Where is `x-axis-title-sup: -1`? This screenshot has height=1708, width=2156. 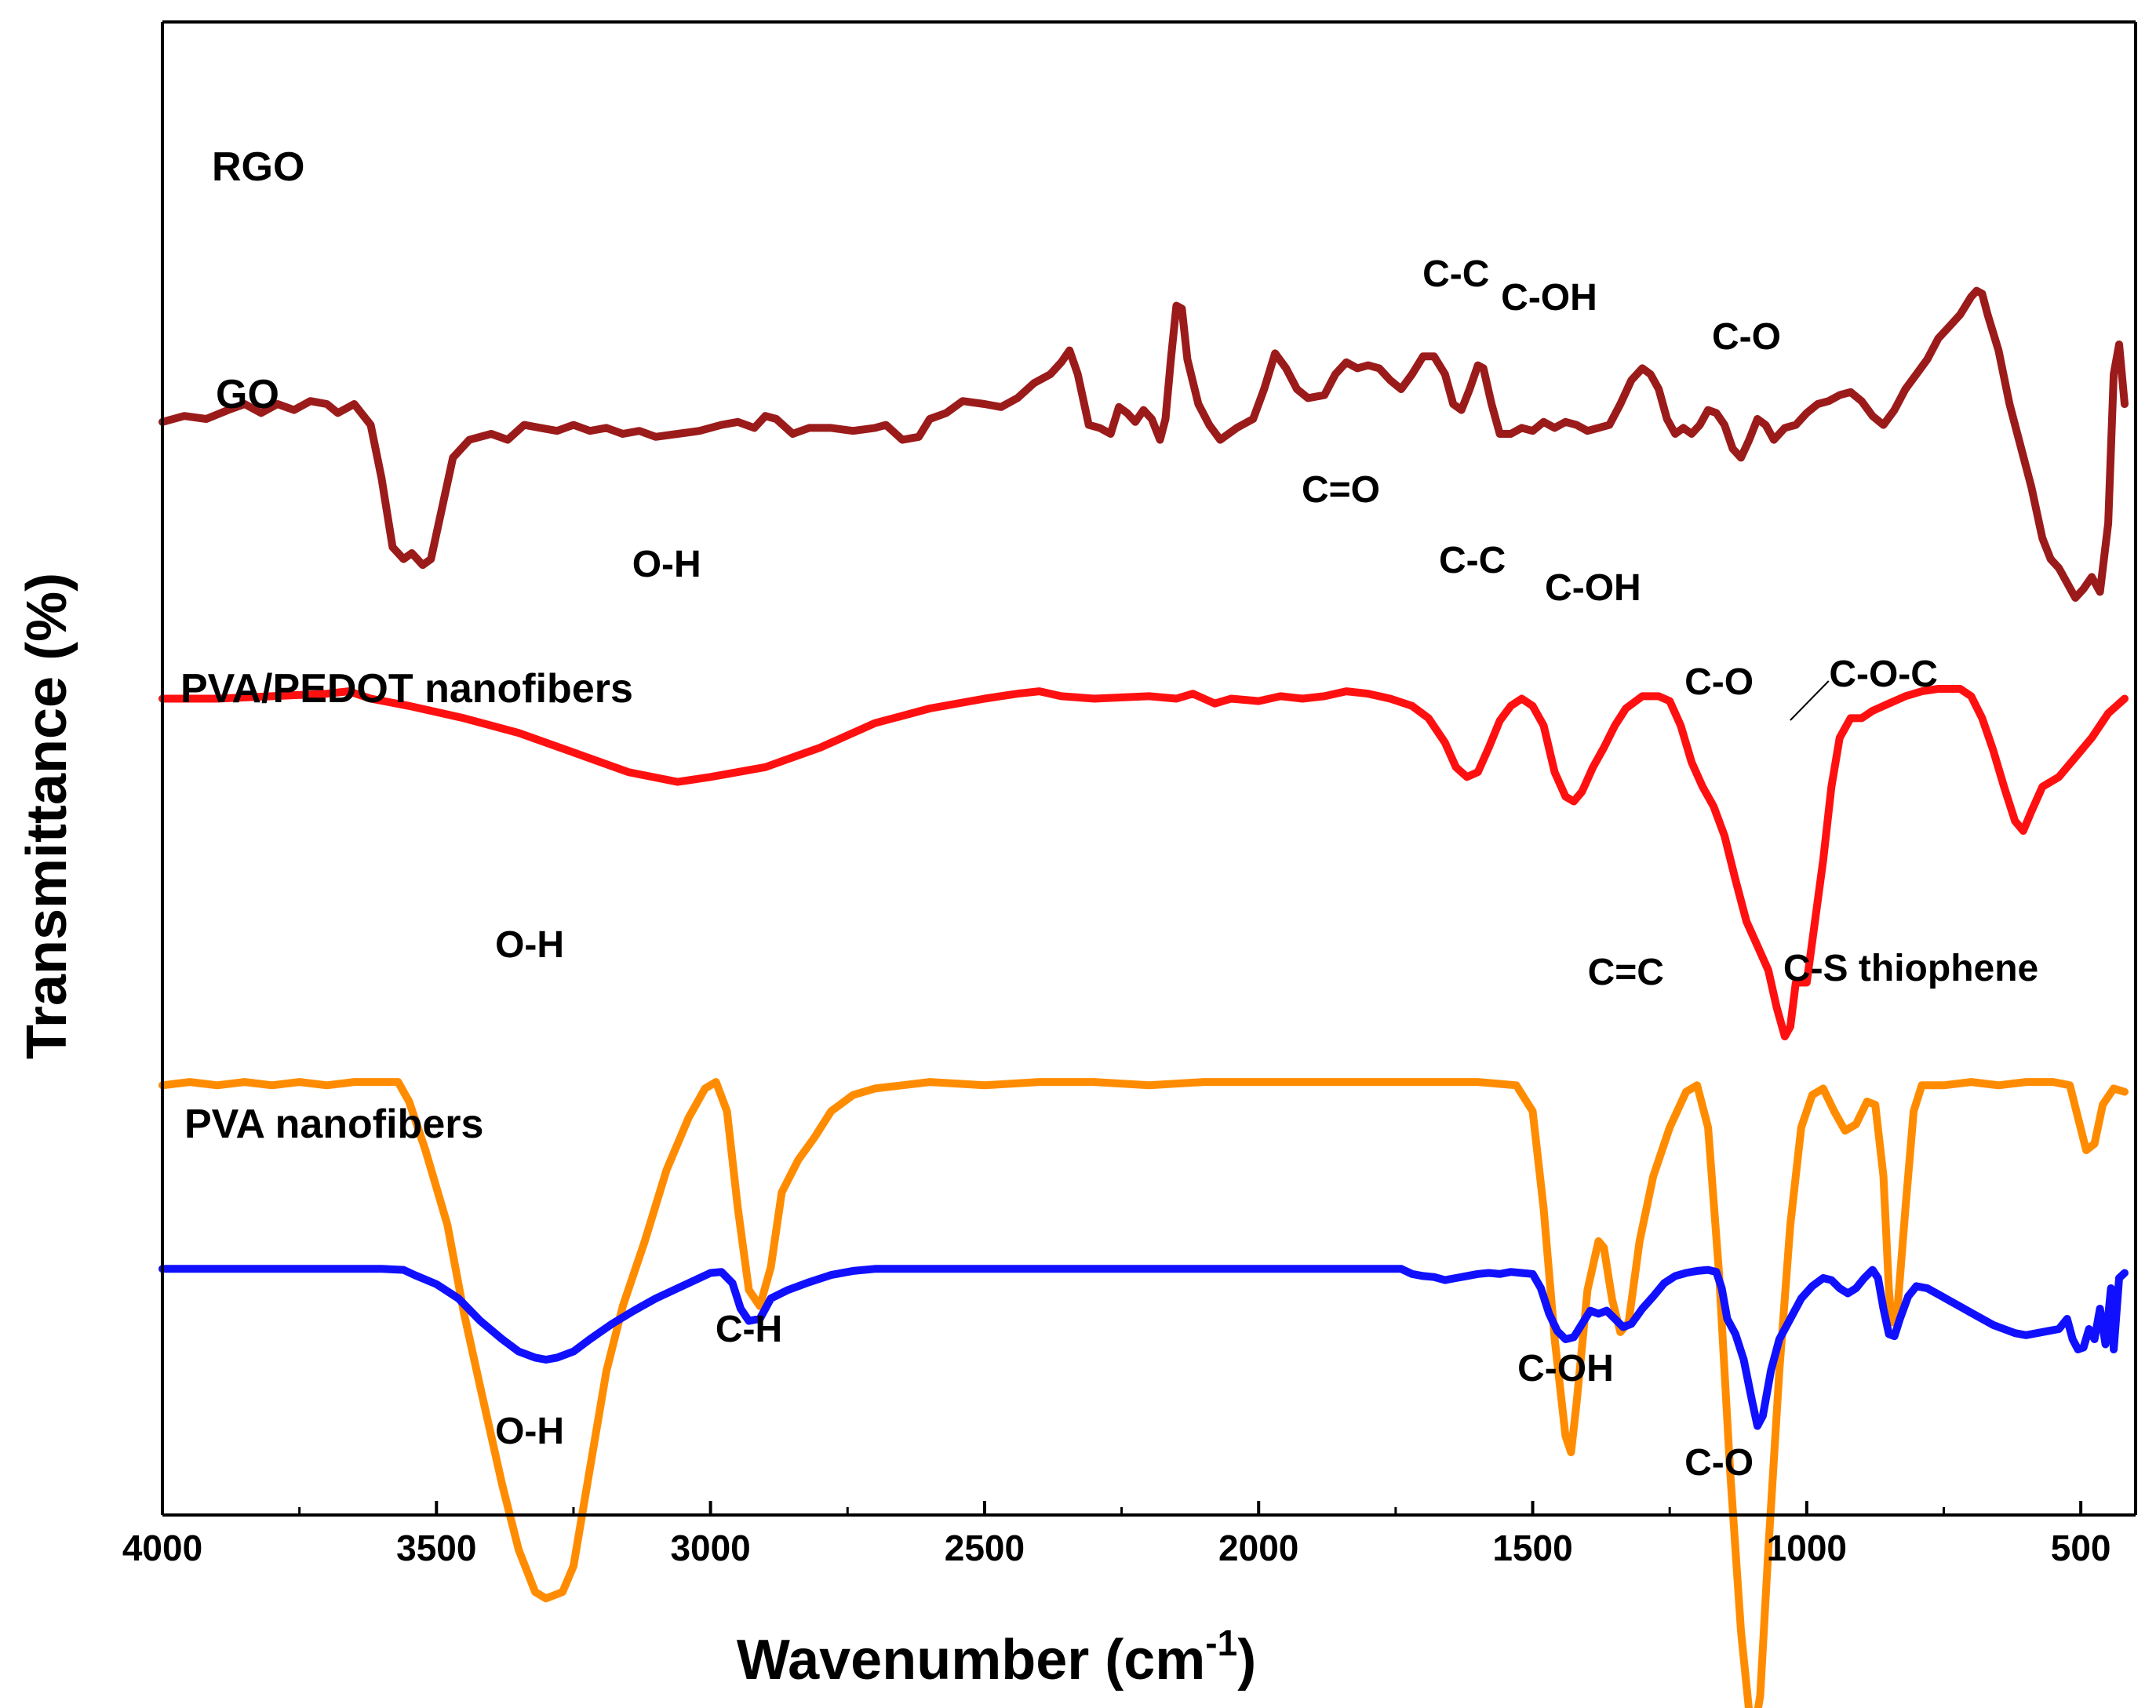 x-axis-title-sup: -1 is located at coordinates (1221, 1642).